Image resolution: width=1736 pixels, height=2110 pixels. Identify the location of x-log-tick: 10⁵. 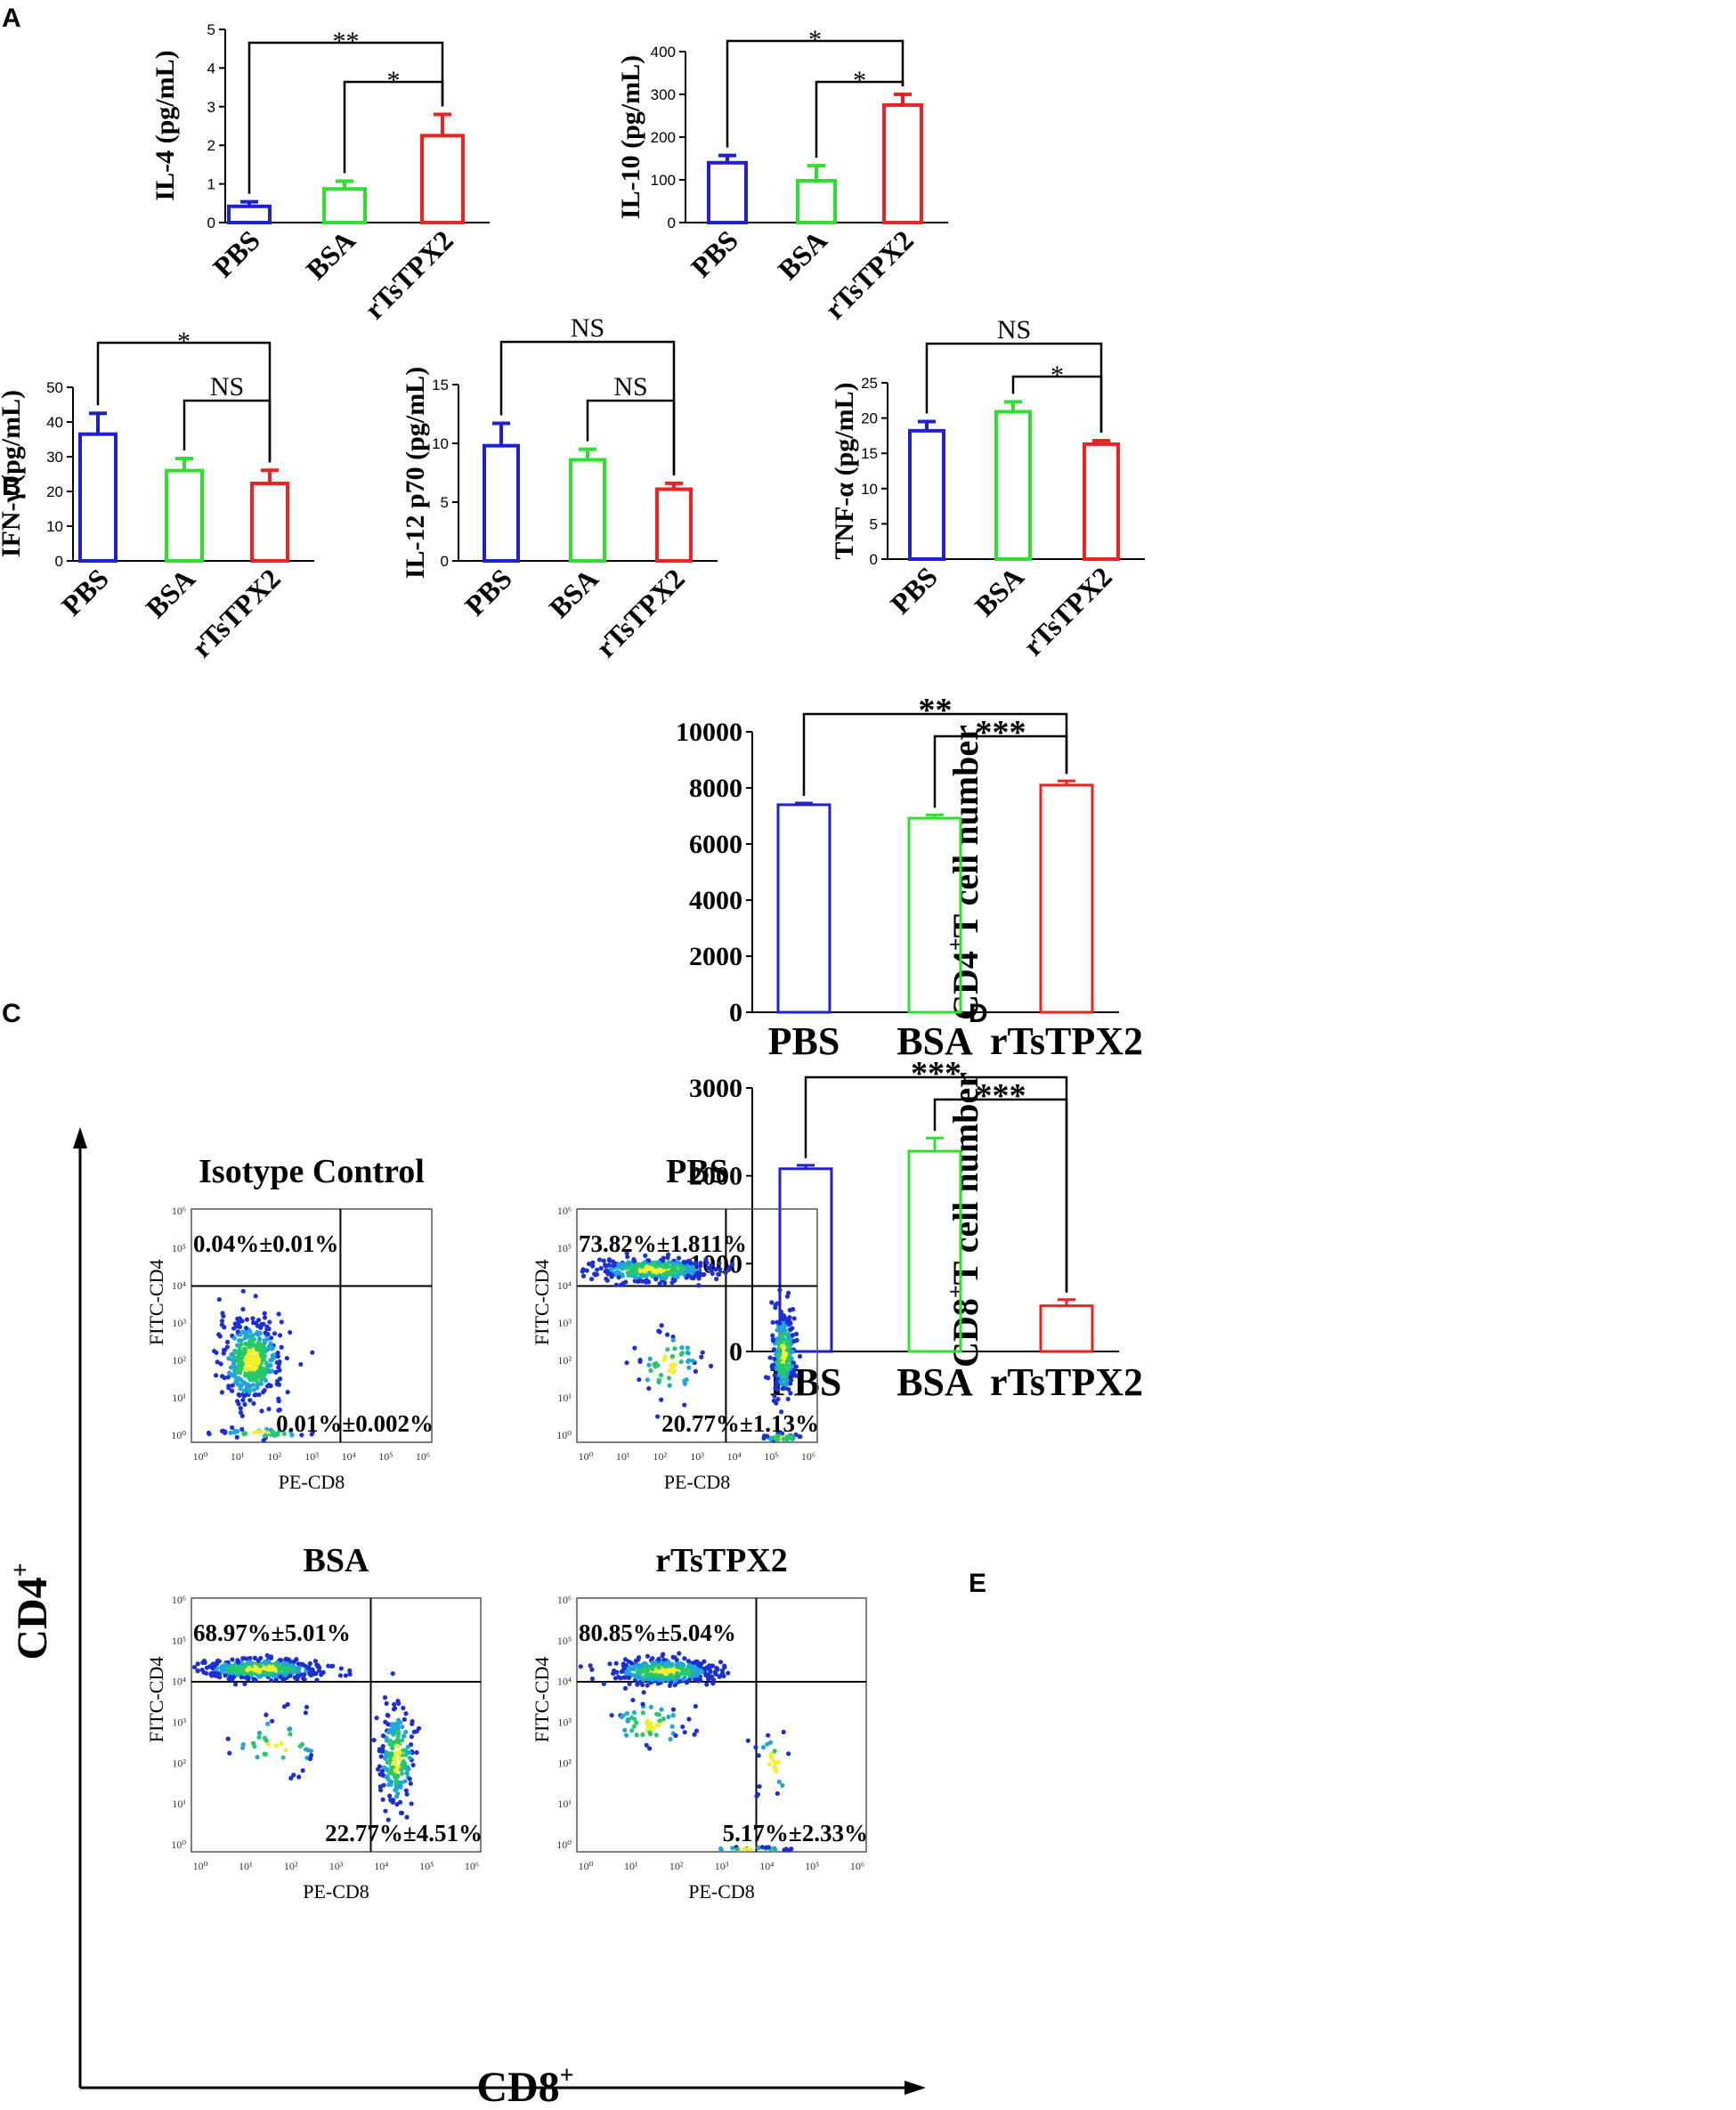
(426, 1866).